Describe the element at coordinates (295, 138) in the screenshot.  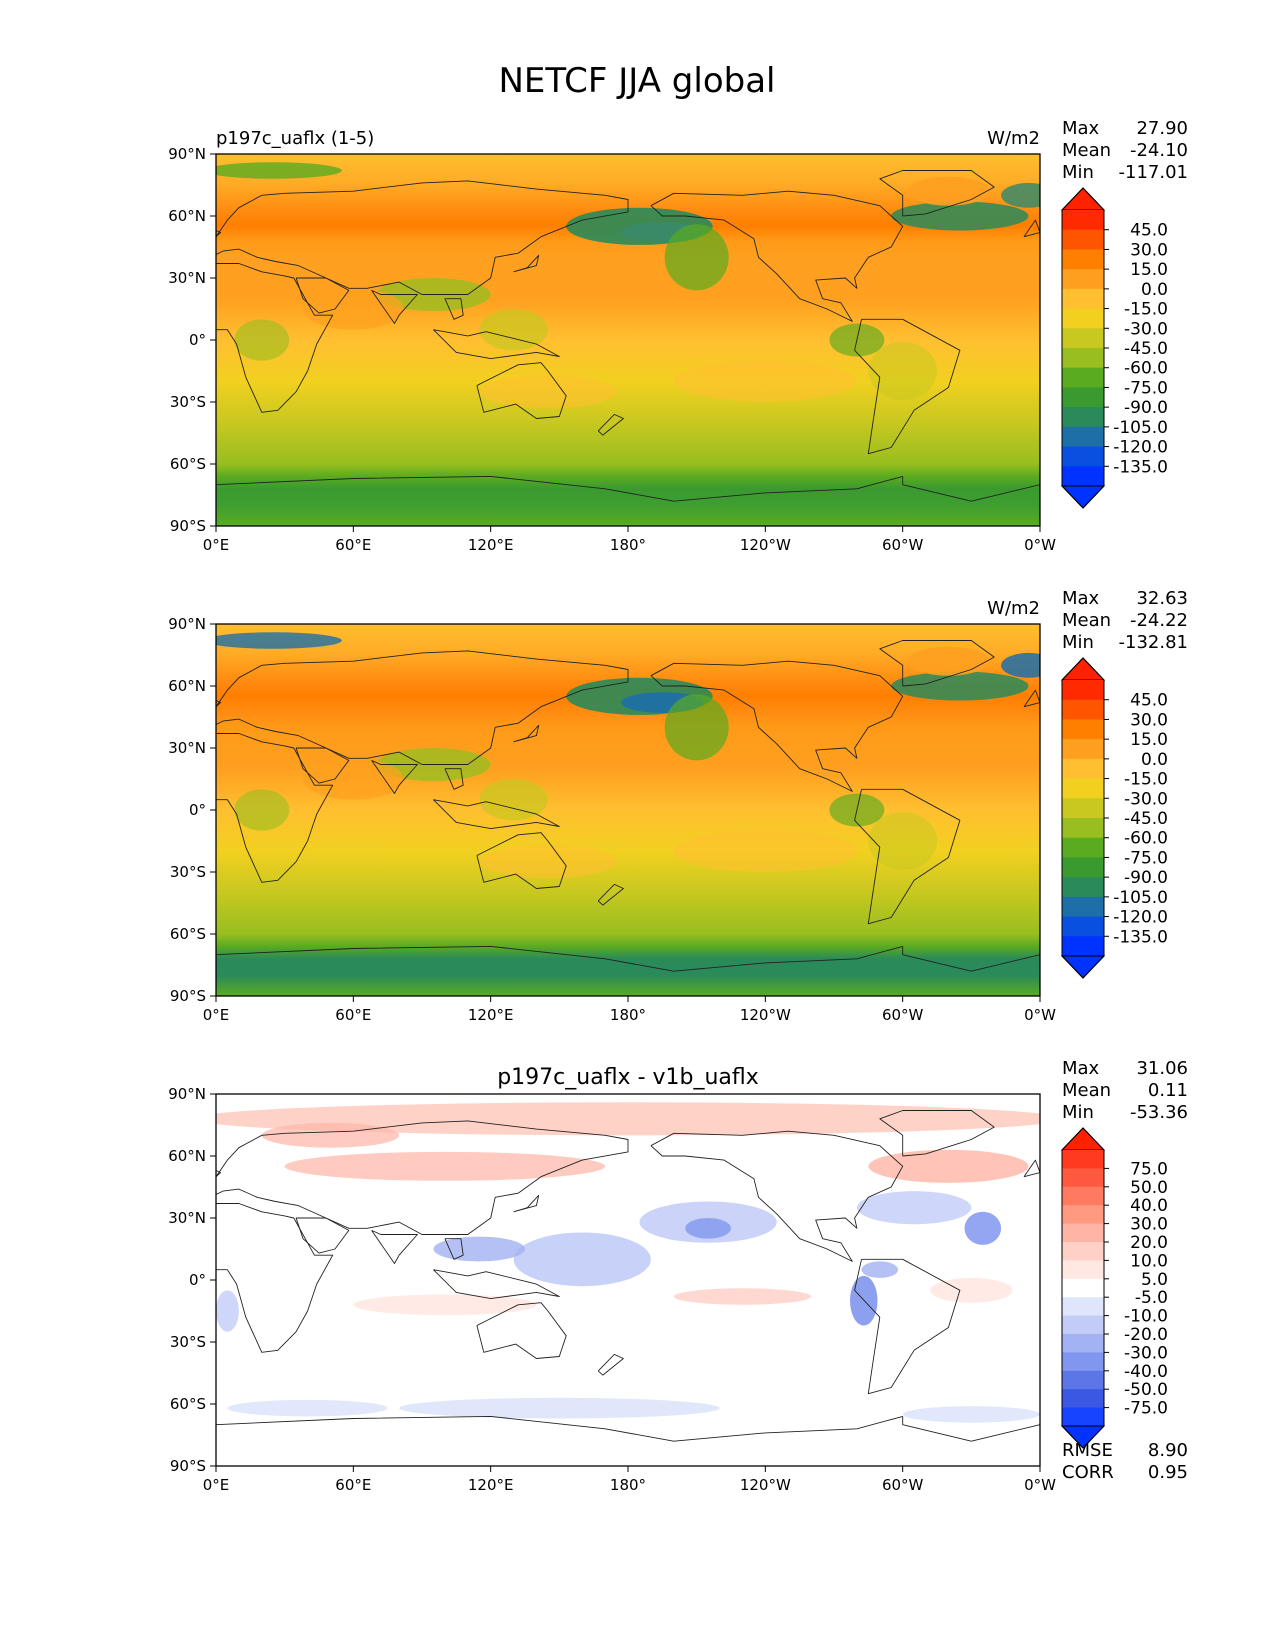
I see `panel-title: p197c_uaflx (1-5)` at that location.